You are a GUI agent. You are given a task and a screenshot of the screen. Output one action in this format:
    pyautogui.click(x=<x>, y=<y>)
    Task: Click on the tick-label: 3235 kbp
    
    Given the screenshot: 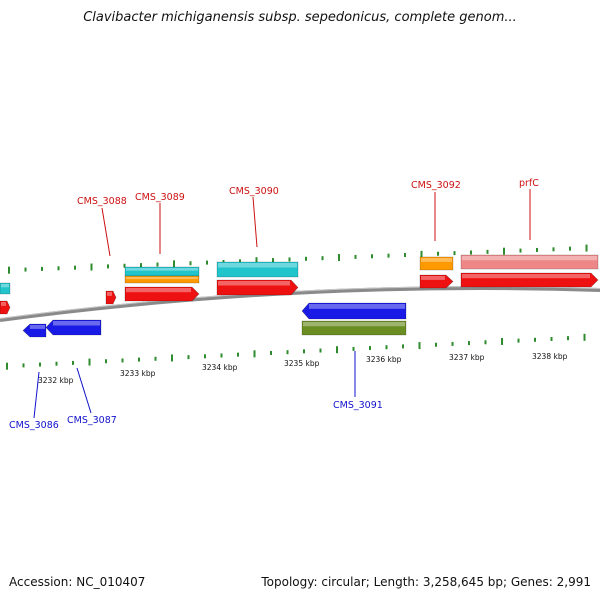 What is the action you would take?
    pyautogui.click(x=302, y=363)
    